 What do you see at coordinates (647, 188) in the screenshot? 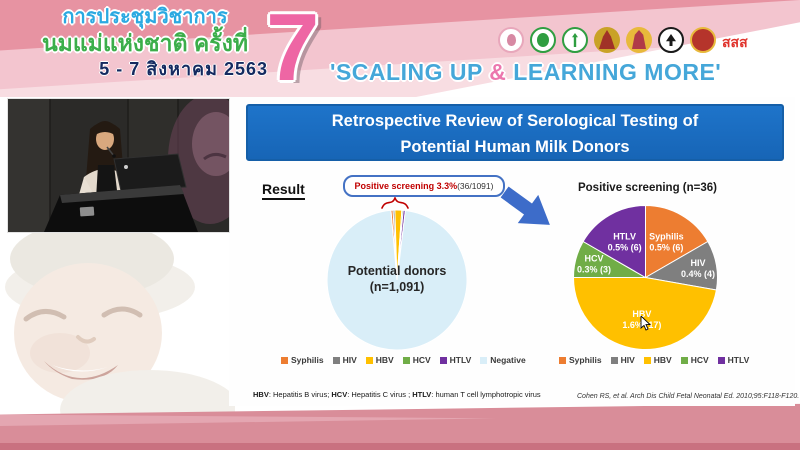
I see `right-pie-title: Positive screening (n=36)` at bounding box center [647, 188].